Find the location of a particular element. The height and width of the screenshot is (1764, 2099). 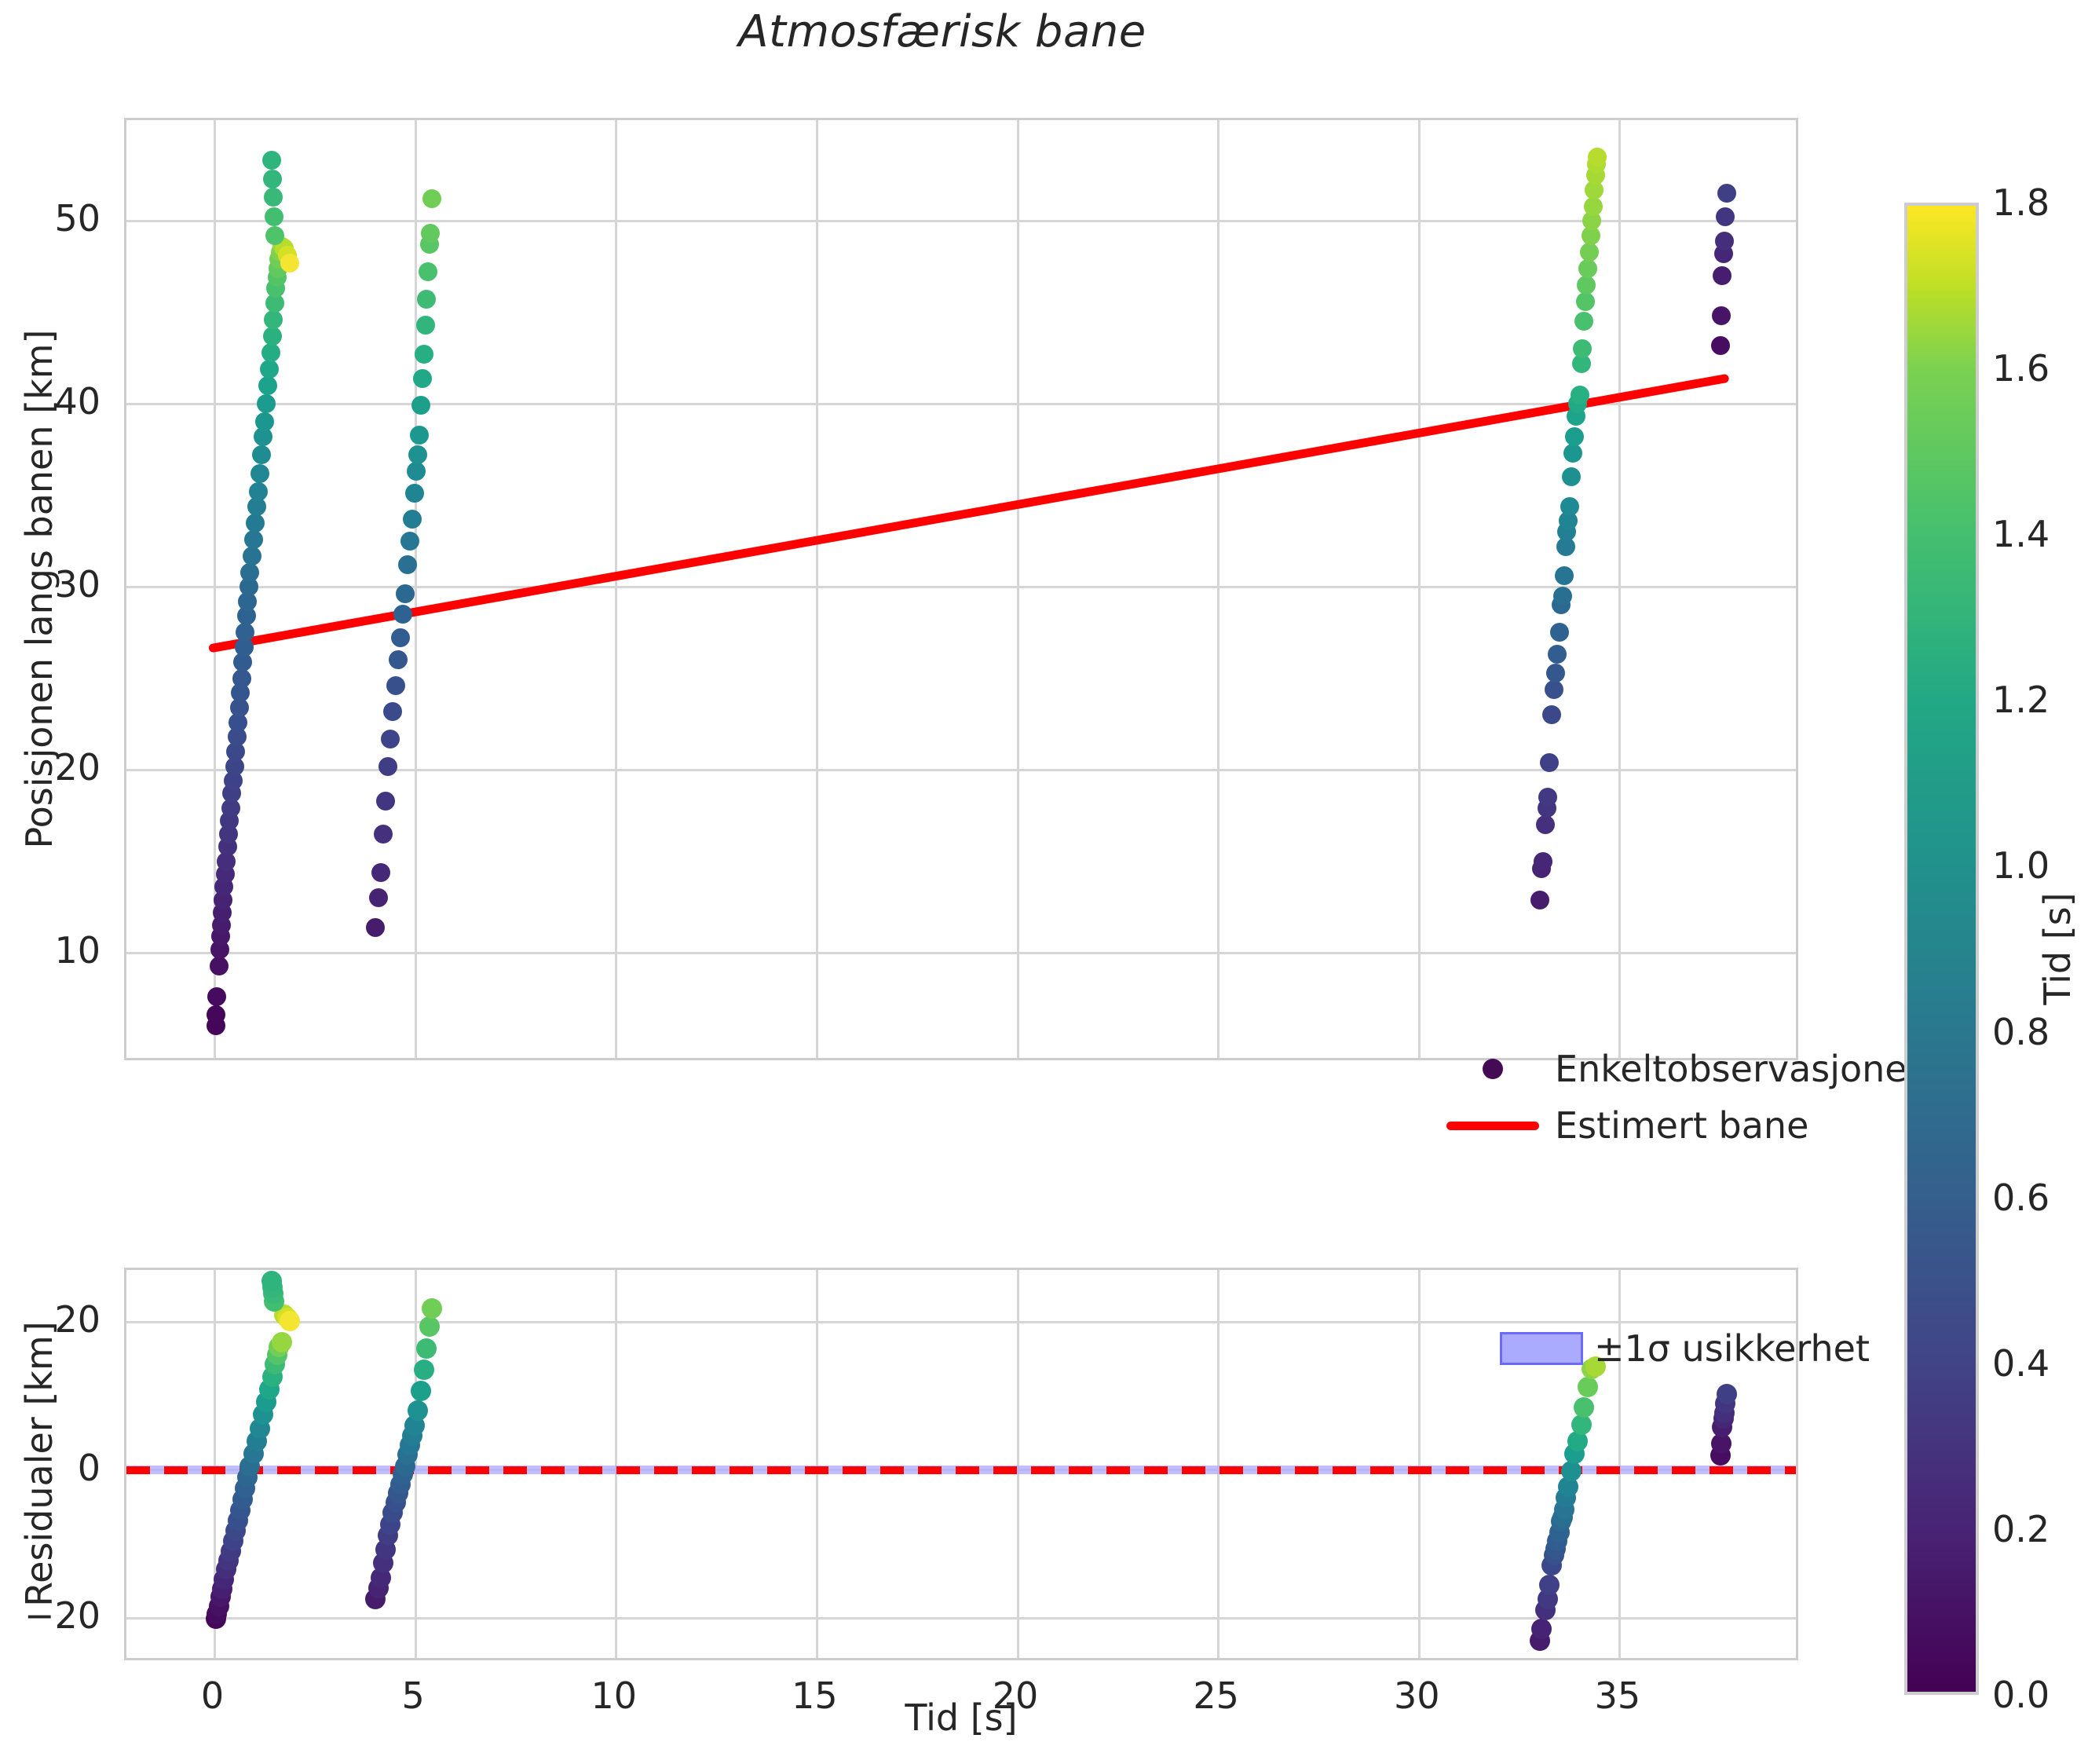

y-tick-label: 10 is located at coordinates (77, 951).